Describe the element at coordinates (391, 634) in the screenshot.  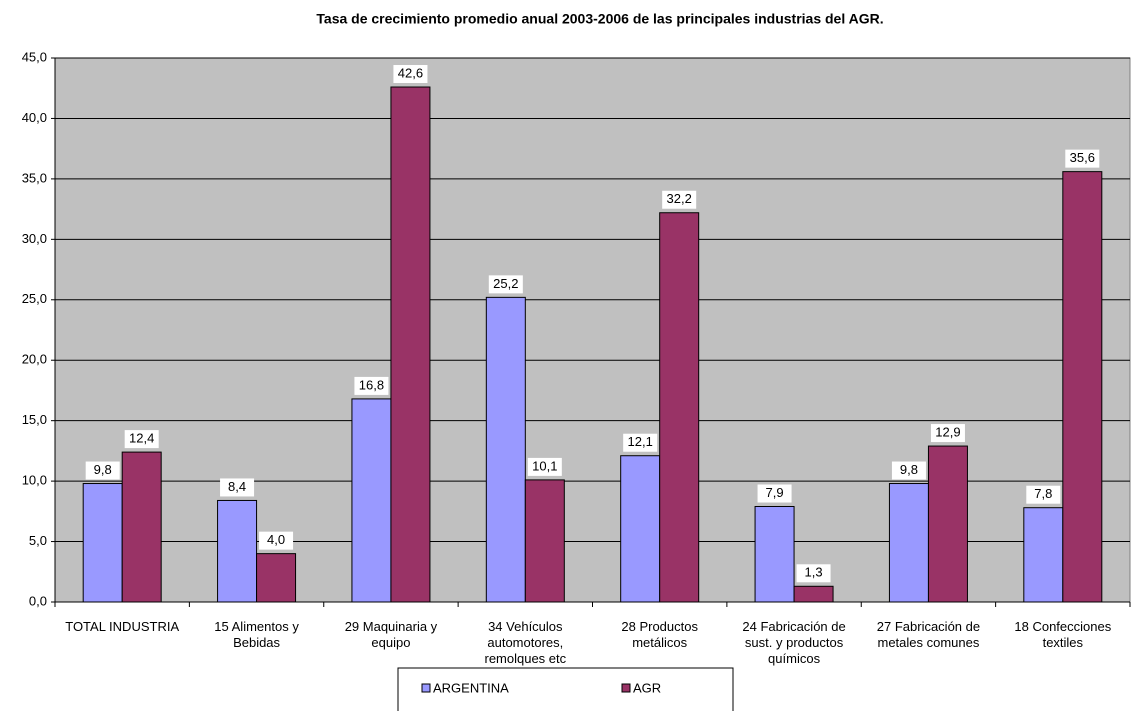
I see `x-tick-label: 29 Maquinaria y equipo` at that location.